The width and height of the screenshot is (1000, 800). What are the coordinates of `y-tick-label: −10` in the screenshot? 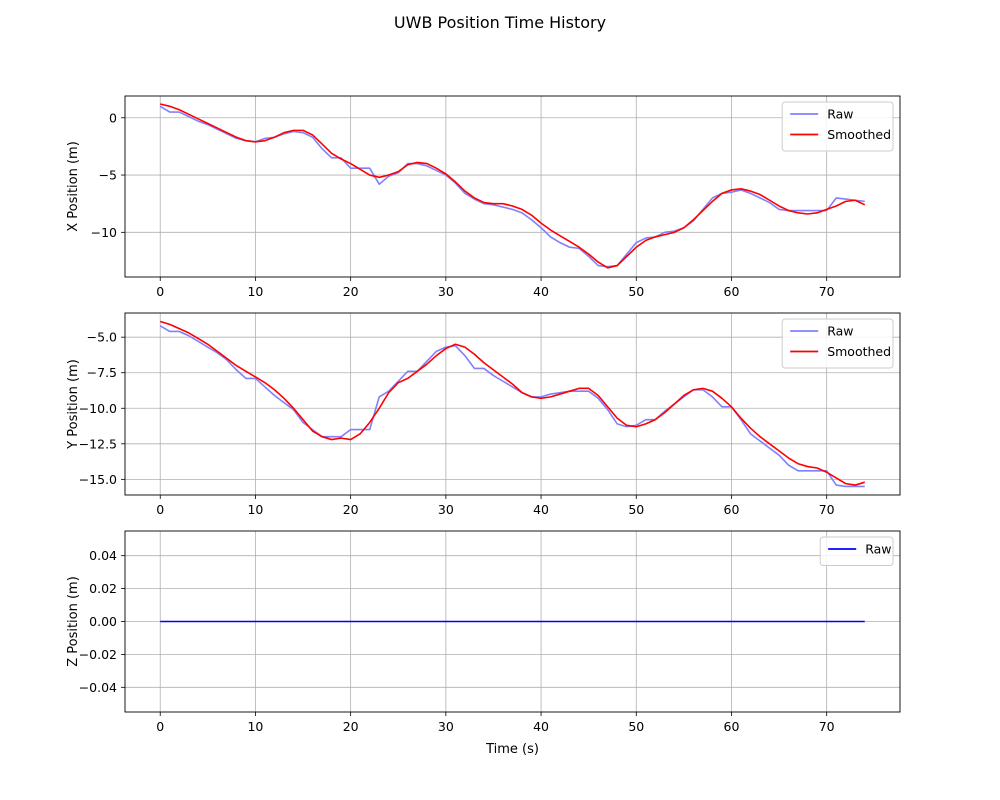 It's located at (104, 232).